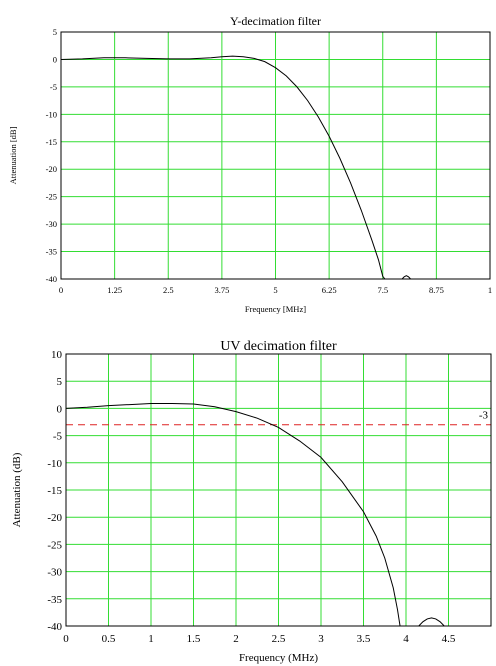 The height and width of the screenshot is (666, 496). Describe the element at coordinates (406, 639) in the screenshot. I see `x-tick-label: 4` at that location.